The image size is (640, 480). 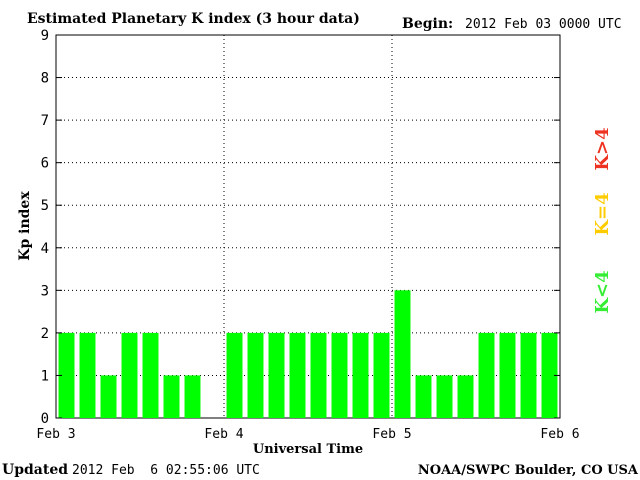 I want to click on x-ticks: Feb 3 Feb 4 Feb 5 Feb 6, so click(x=307, y=434).